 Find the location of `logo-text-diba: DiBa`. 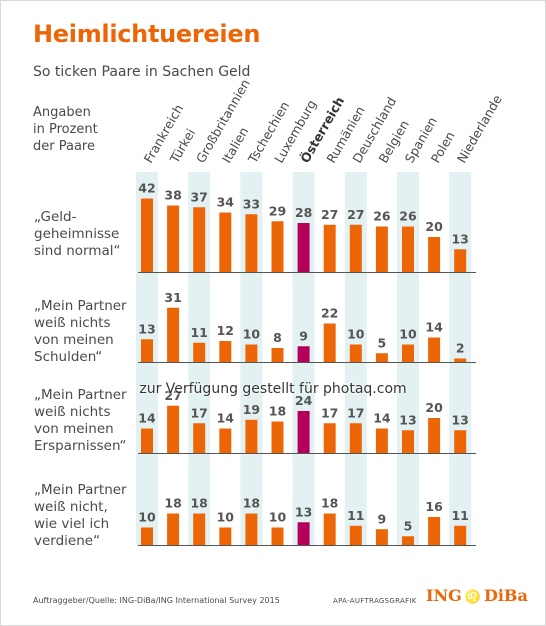

logo-text-diba: DiBa is located at coordinates (505, 595).